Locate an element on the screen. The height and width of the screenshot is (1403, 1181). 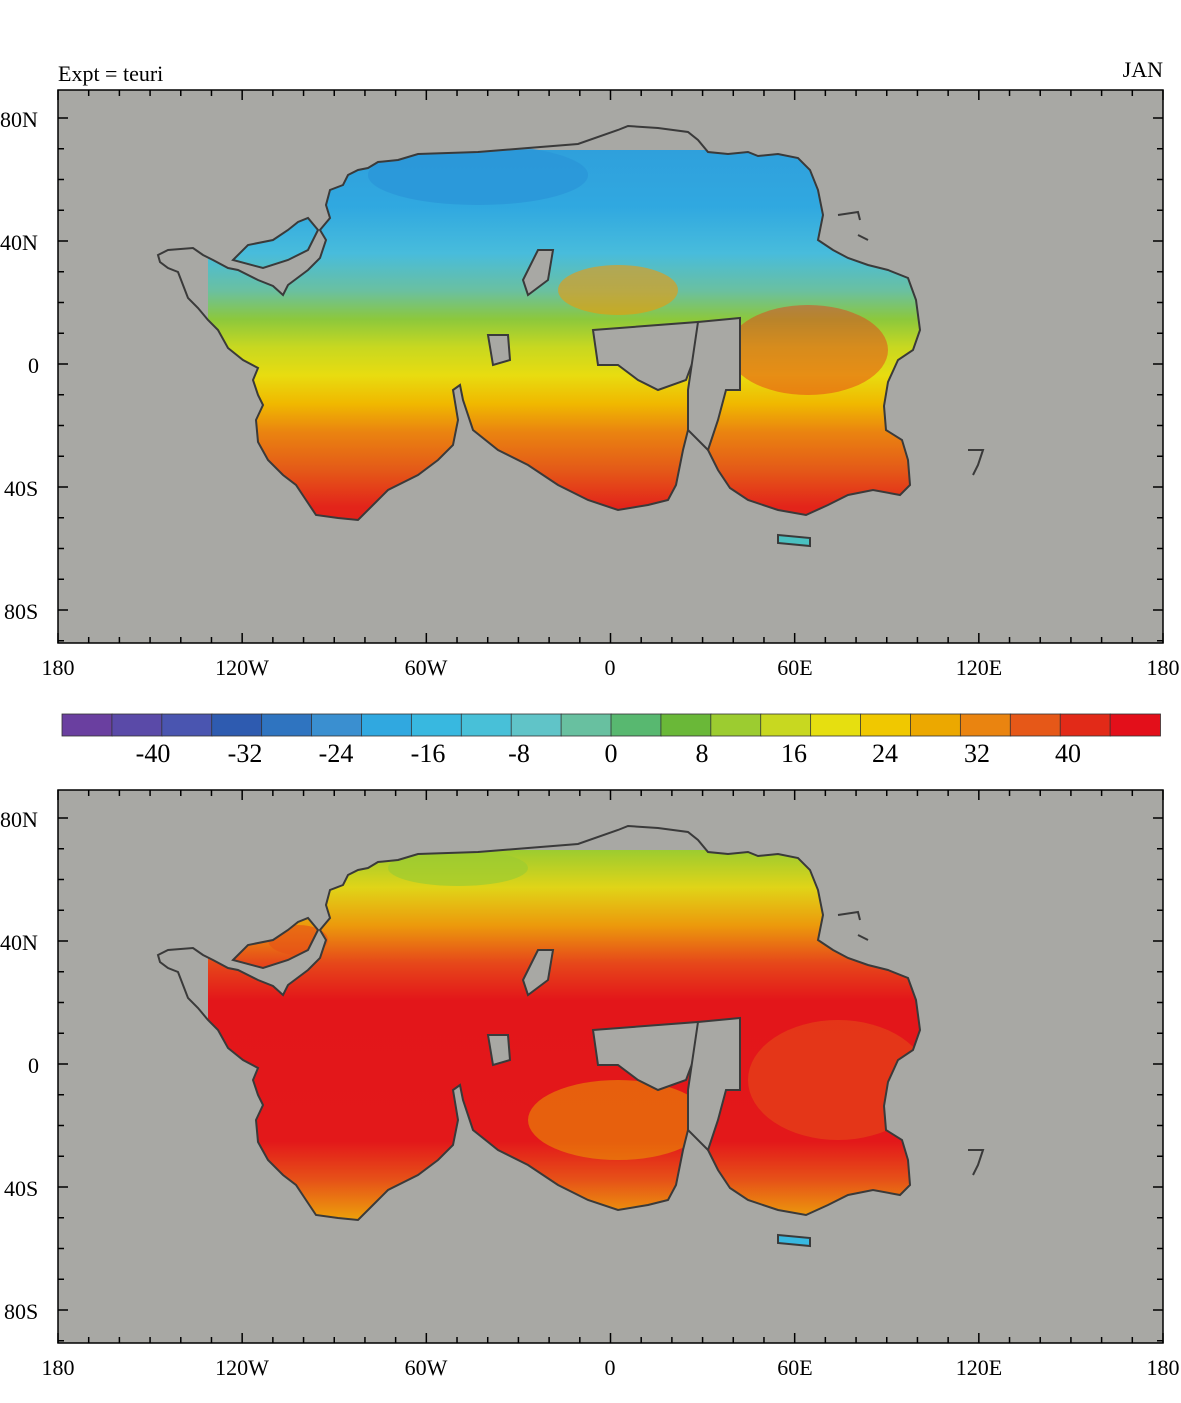
lon-label-120E-top: 120E is located at coordinates (979, 667).